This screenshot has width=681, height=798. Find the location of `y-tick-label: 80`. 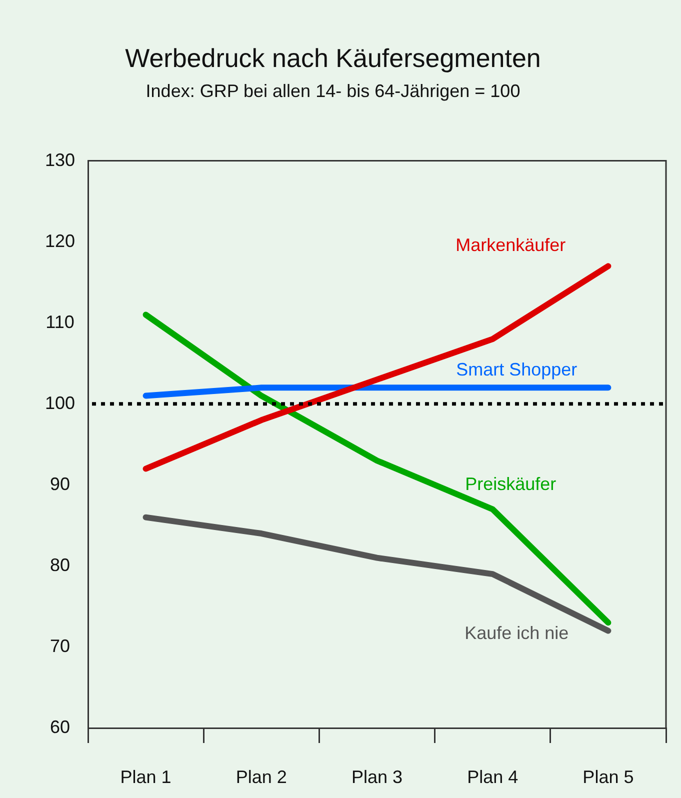

y-tick-label: 80 is located at coordinates (60, 564).